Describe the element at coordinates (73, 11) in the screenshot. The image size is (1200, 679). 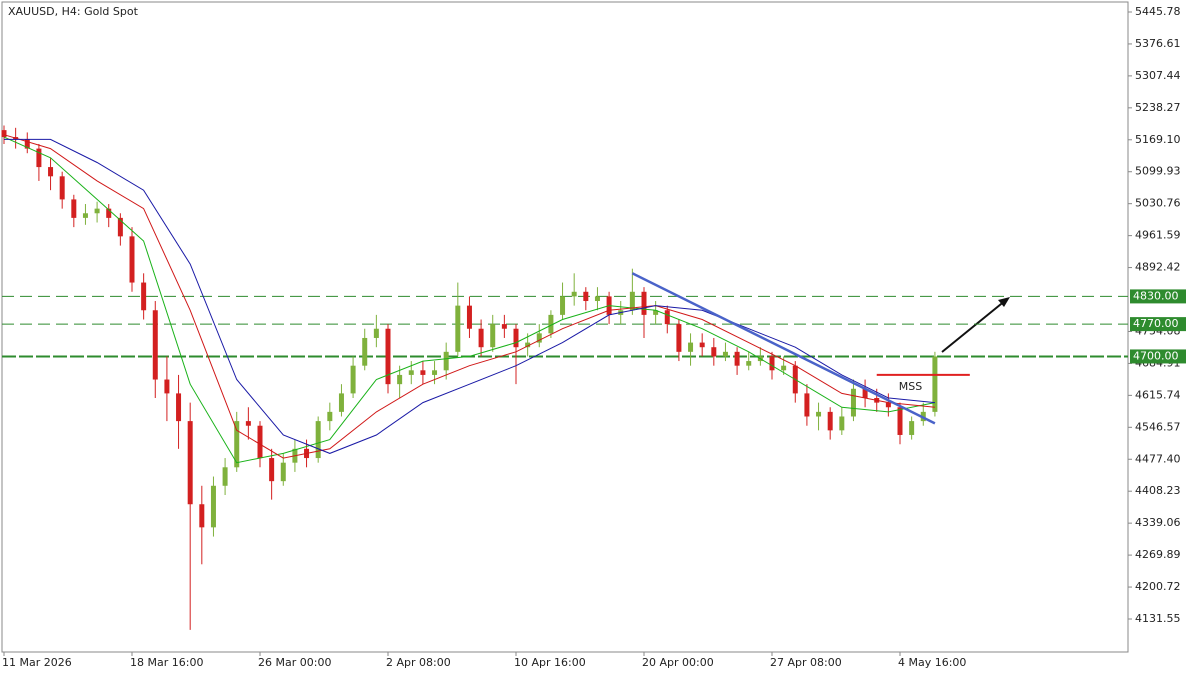
I see `chart-title: XAUUSD, H4: Gold Spot` at that location.